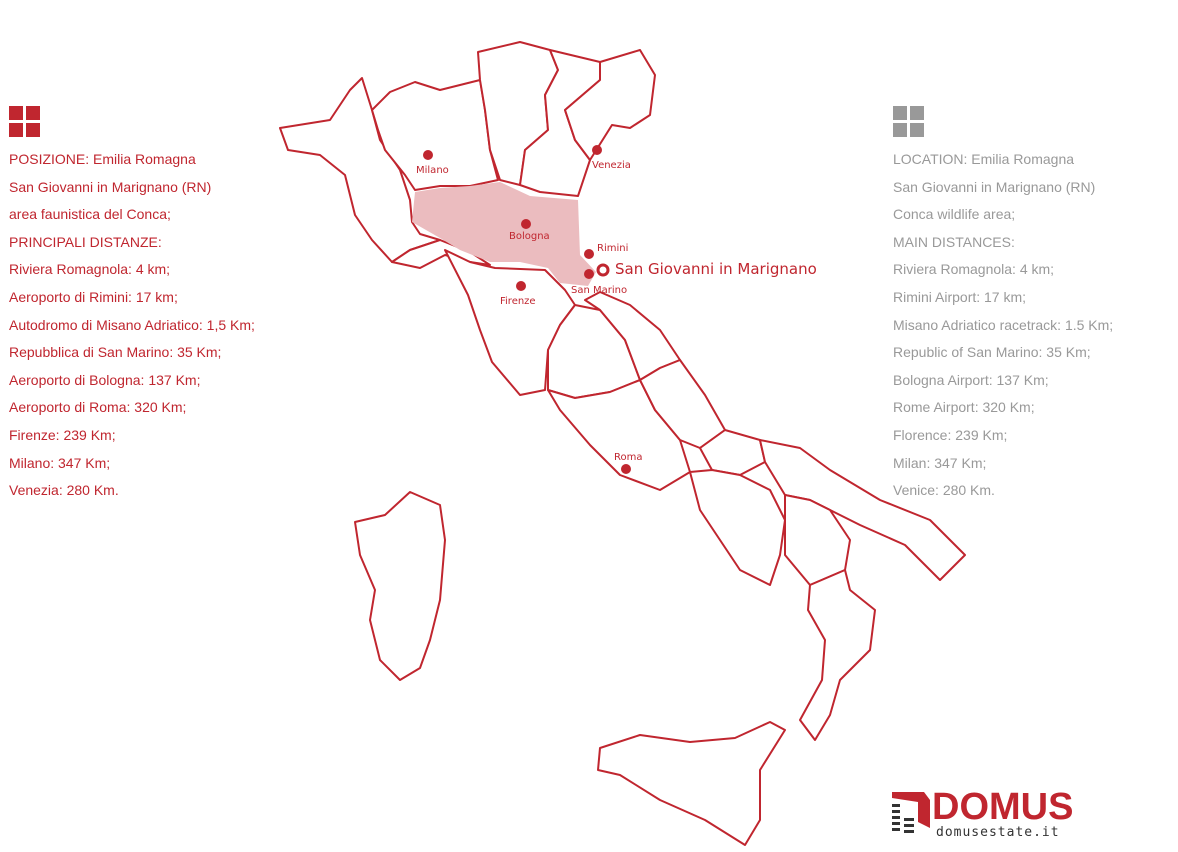 The image size is (1178, 852). Describe the element at coordinates (521, 286) in the screenshot. I see `city-dot-firenze` at that location.